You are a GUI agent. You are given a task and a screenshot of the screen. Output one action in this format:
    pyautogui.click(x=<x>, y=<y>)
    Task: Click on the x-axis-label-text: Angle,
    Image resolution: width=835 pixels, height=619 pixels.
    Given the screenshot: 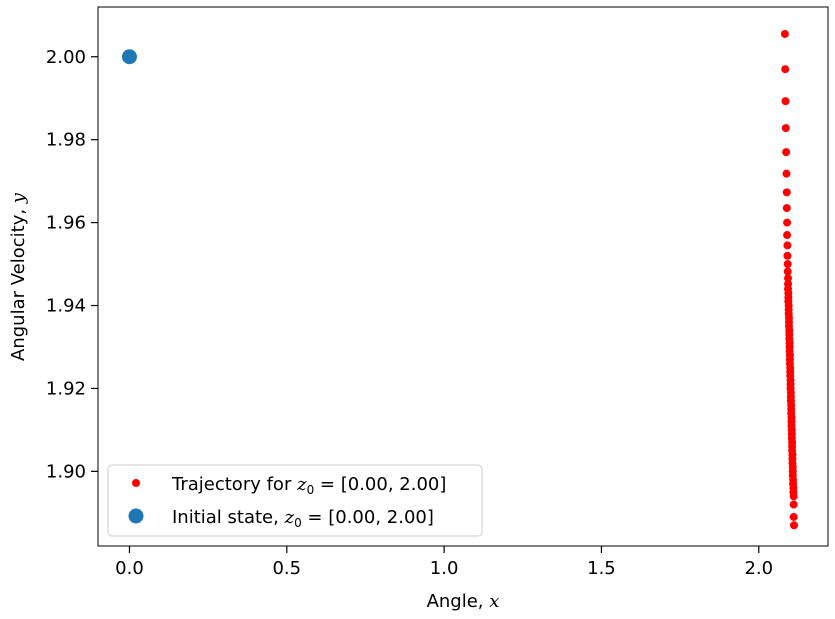 What is the action you would take?
    pyautogui.click(x=458, y=601)
    